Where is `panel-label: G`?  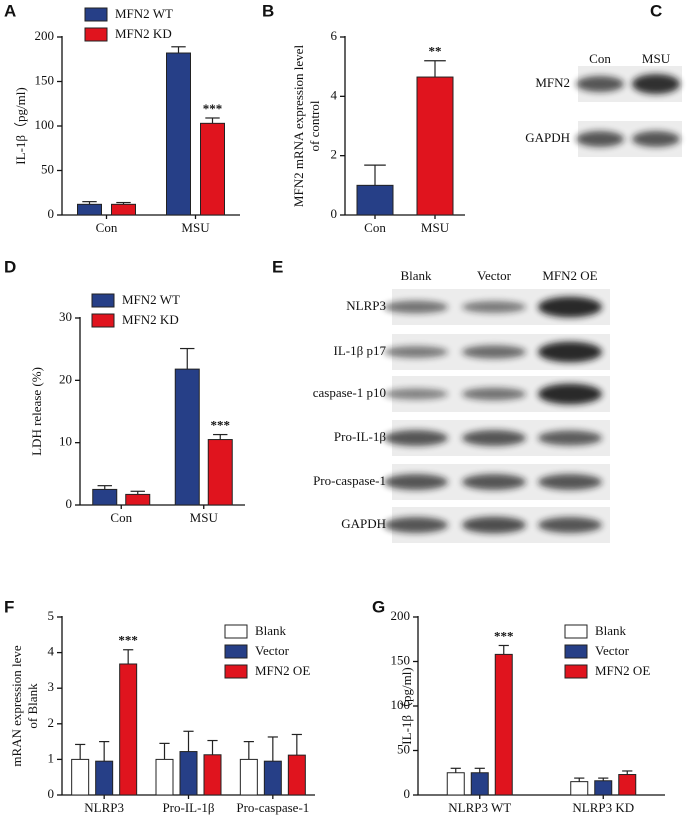 panel-label: G is located at coordinates (378, 606).